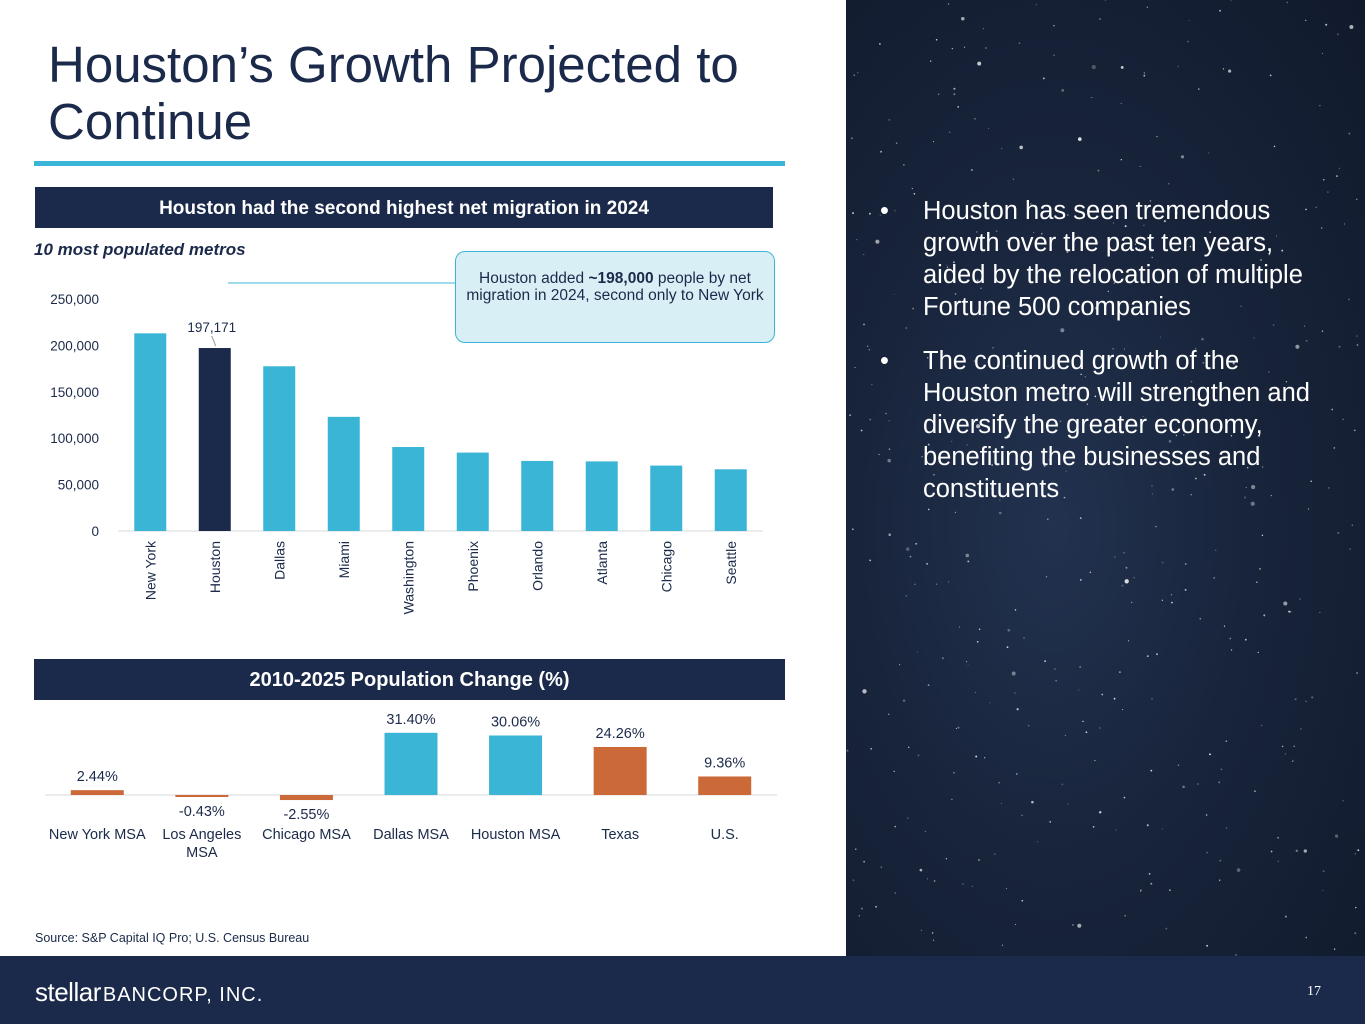  Describe the element at coordinates (620, 835) in the screenshot. I see `x-tick-label: Texas` at that location.